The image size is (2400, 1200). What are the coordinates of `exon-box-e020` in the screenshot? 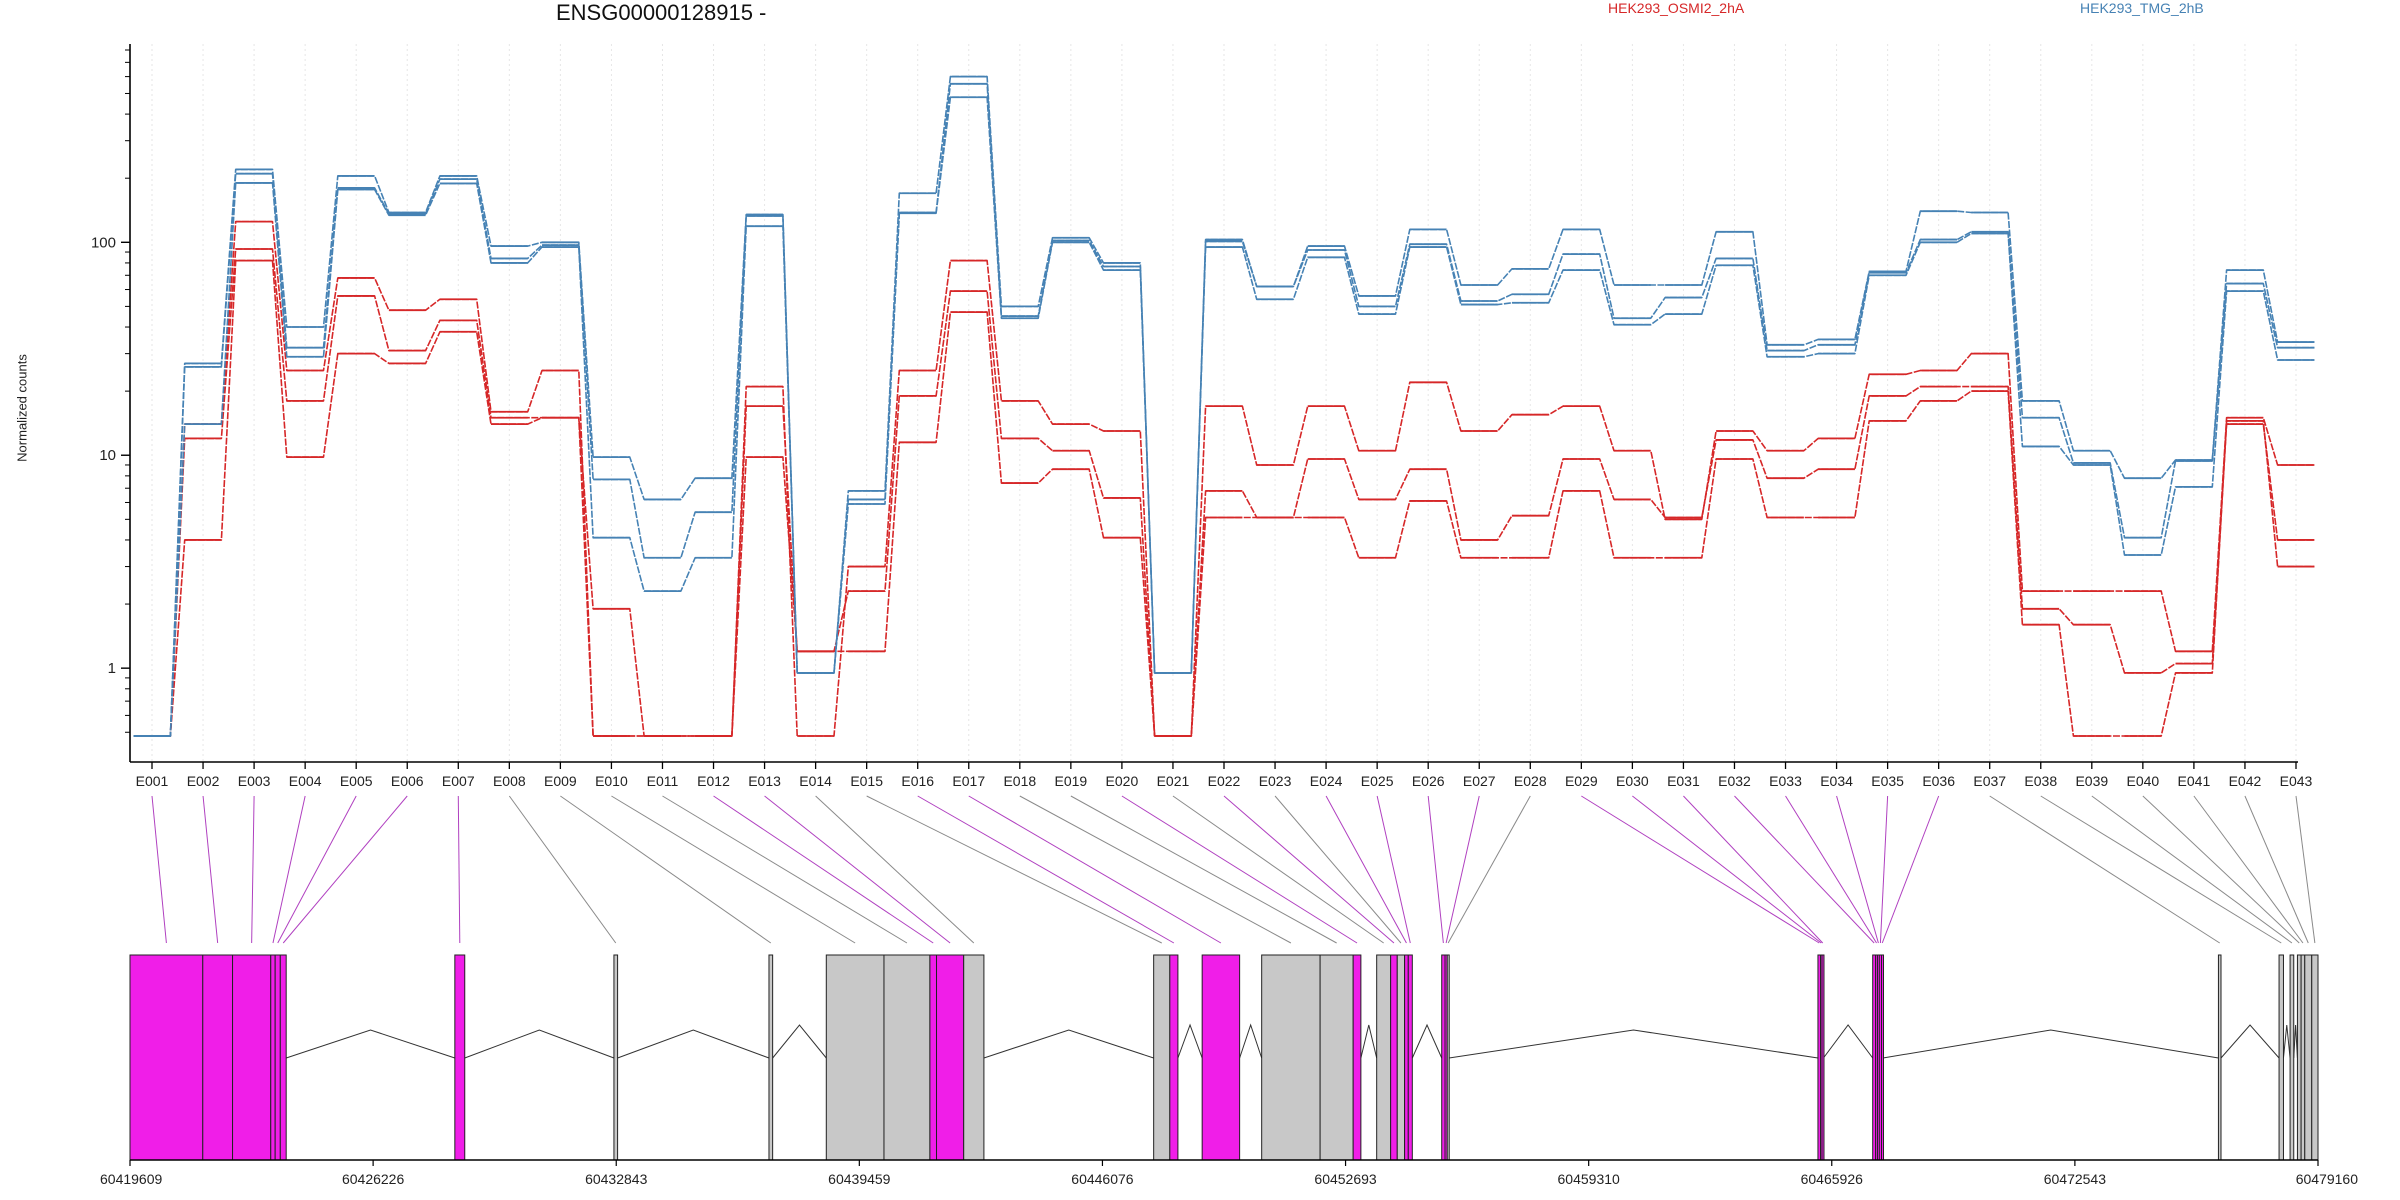 It's located at (1357, 1057).